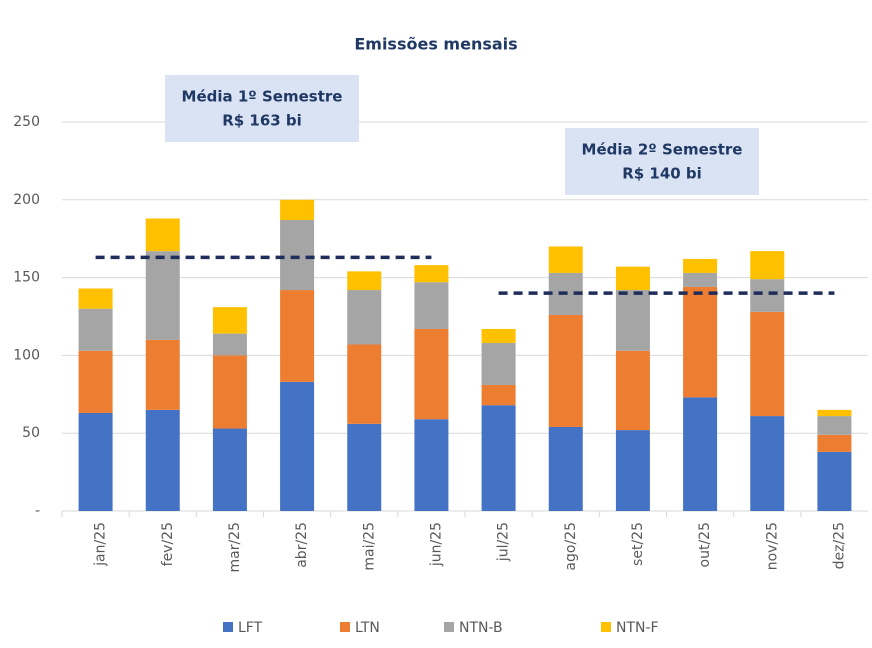  What do you see at coordinates (504, 542) in the screenshot?
I see `x-tick-label: jul/25` at bounding box center [504, 542].